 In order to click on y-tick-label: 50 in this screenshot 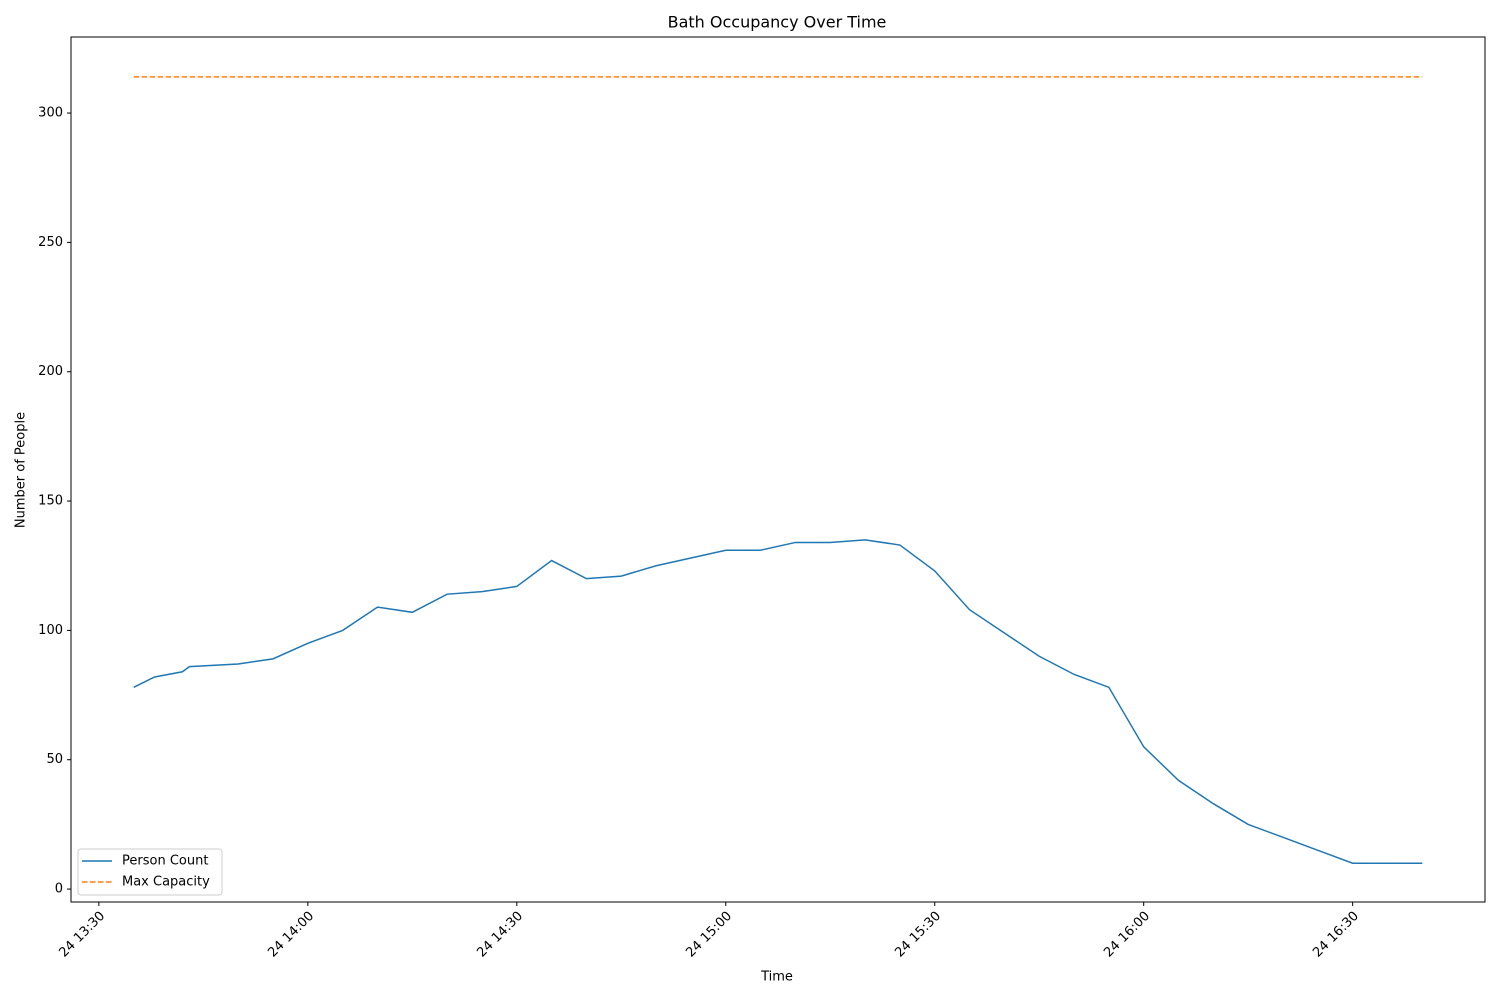, I will do `click(54, 759)`.